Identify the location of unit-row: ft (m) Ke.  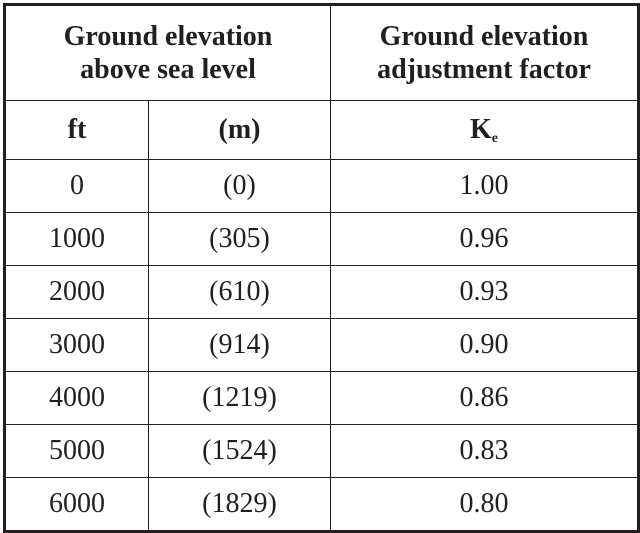
(322, 130).